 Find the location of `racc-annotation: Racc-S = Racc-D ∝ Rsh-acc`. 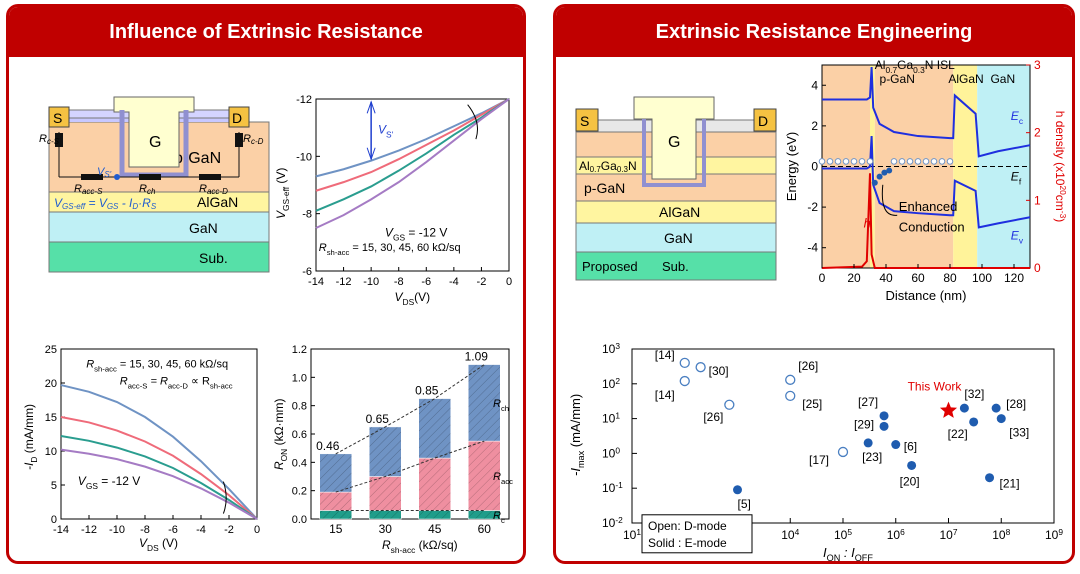

racc-annotation: Racc-S = Racc-D ∝ Rsh-acc is located at coordinates (176, 382).